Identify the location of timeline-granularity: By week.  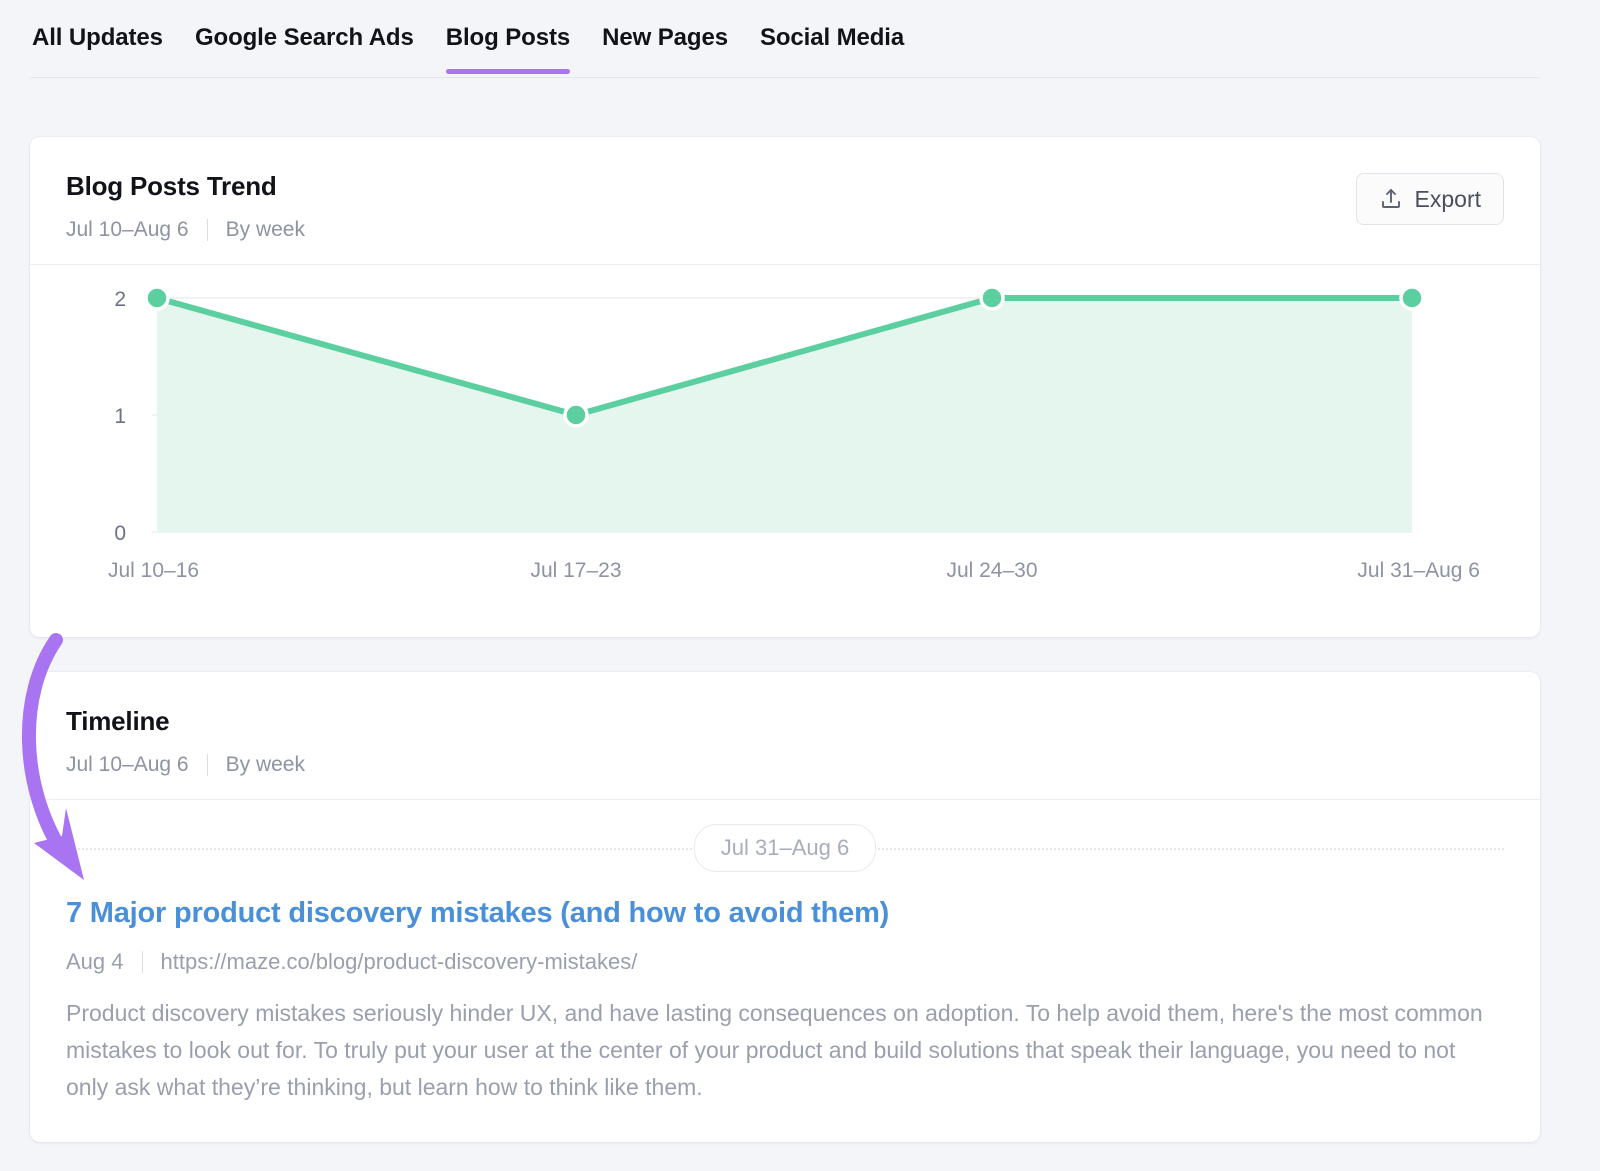
(265, 764).